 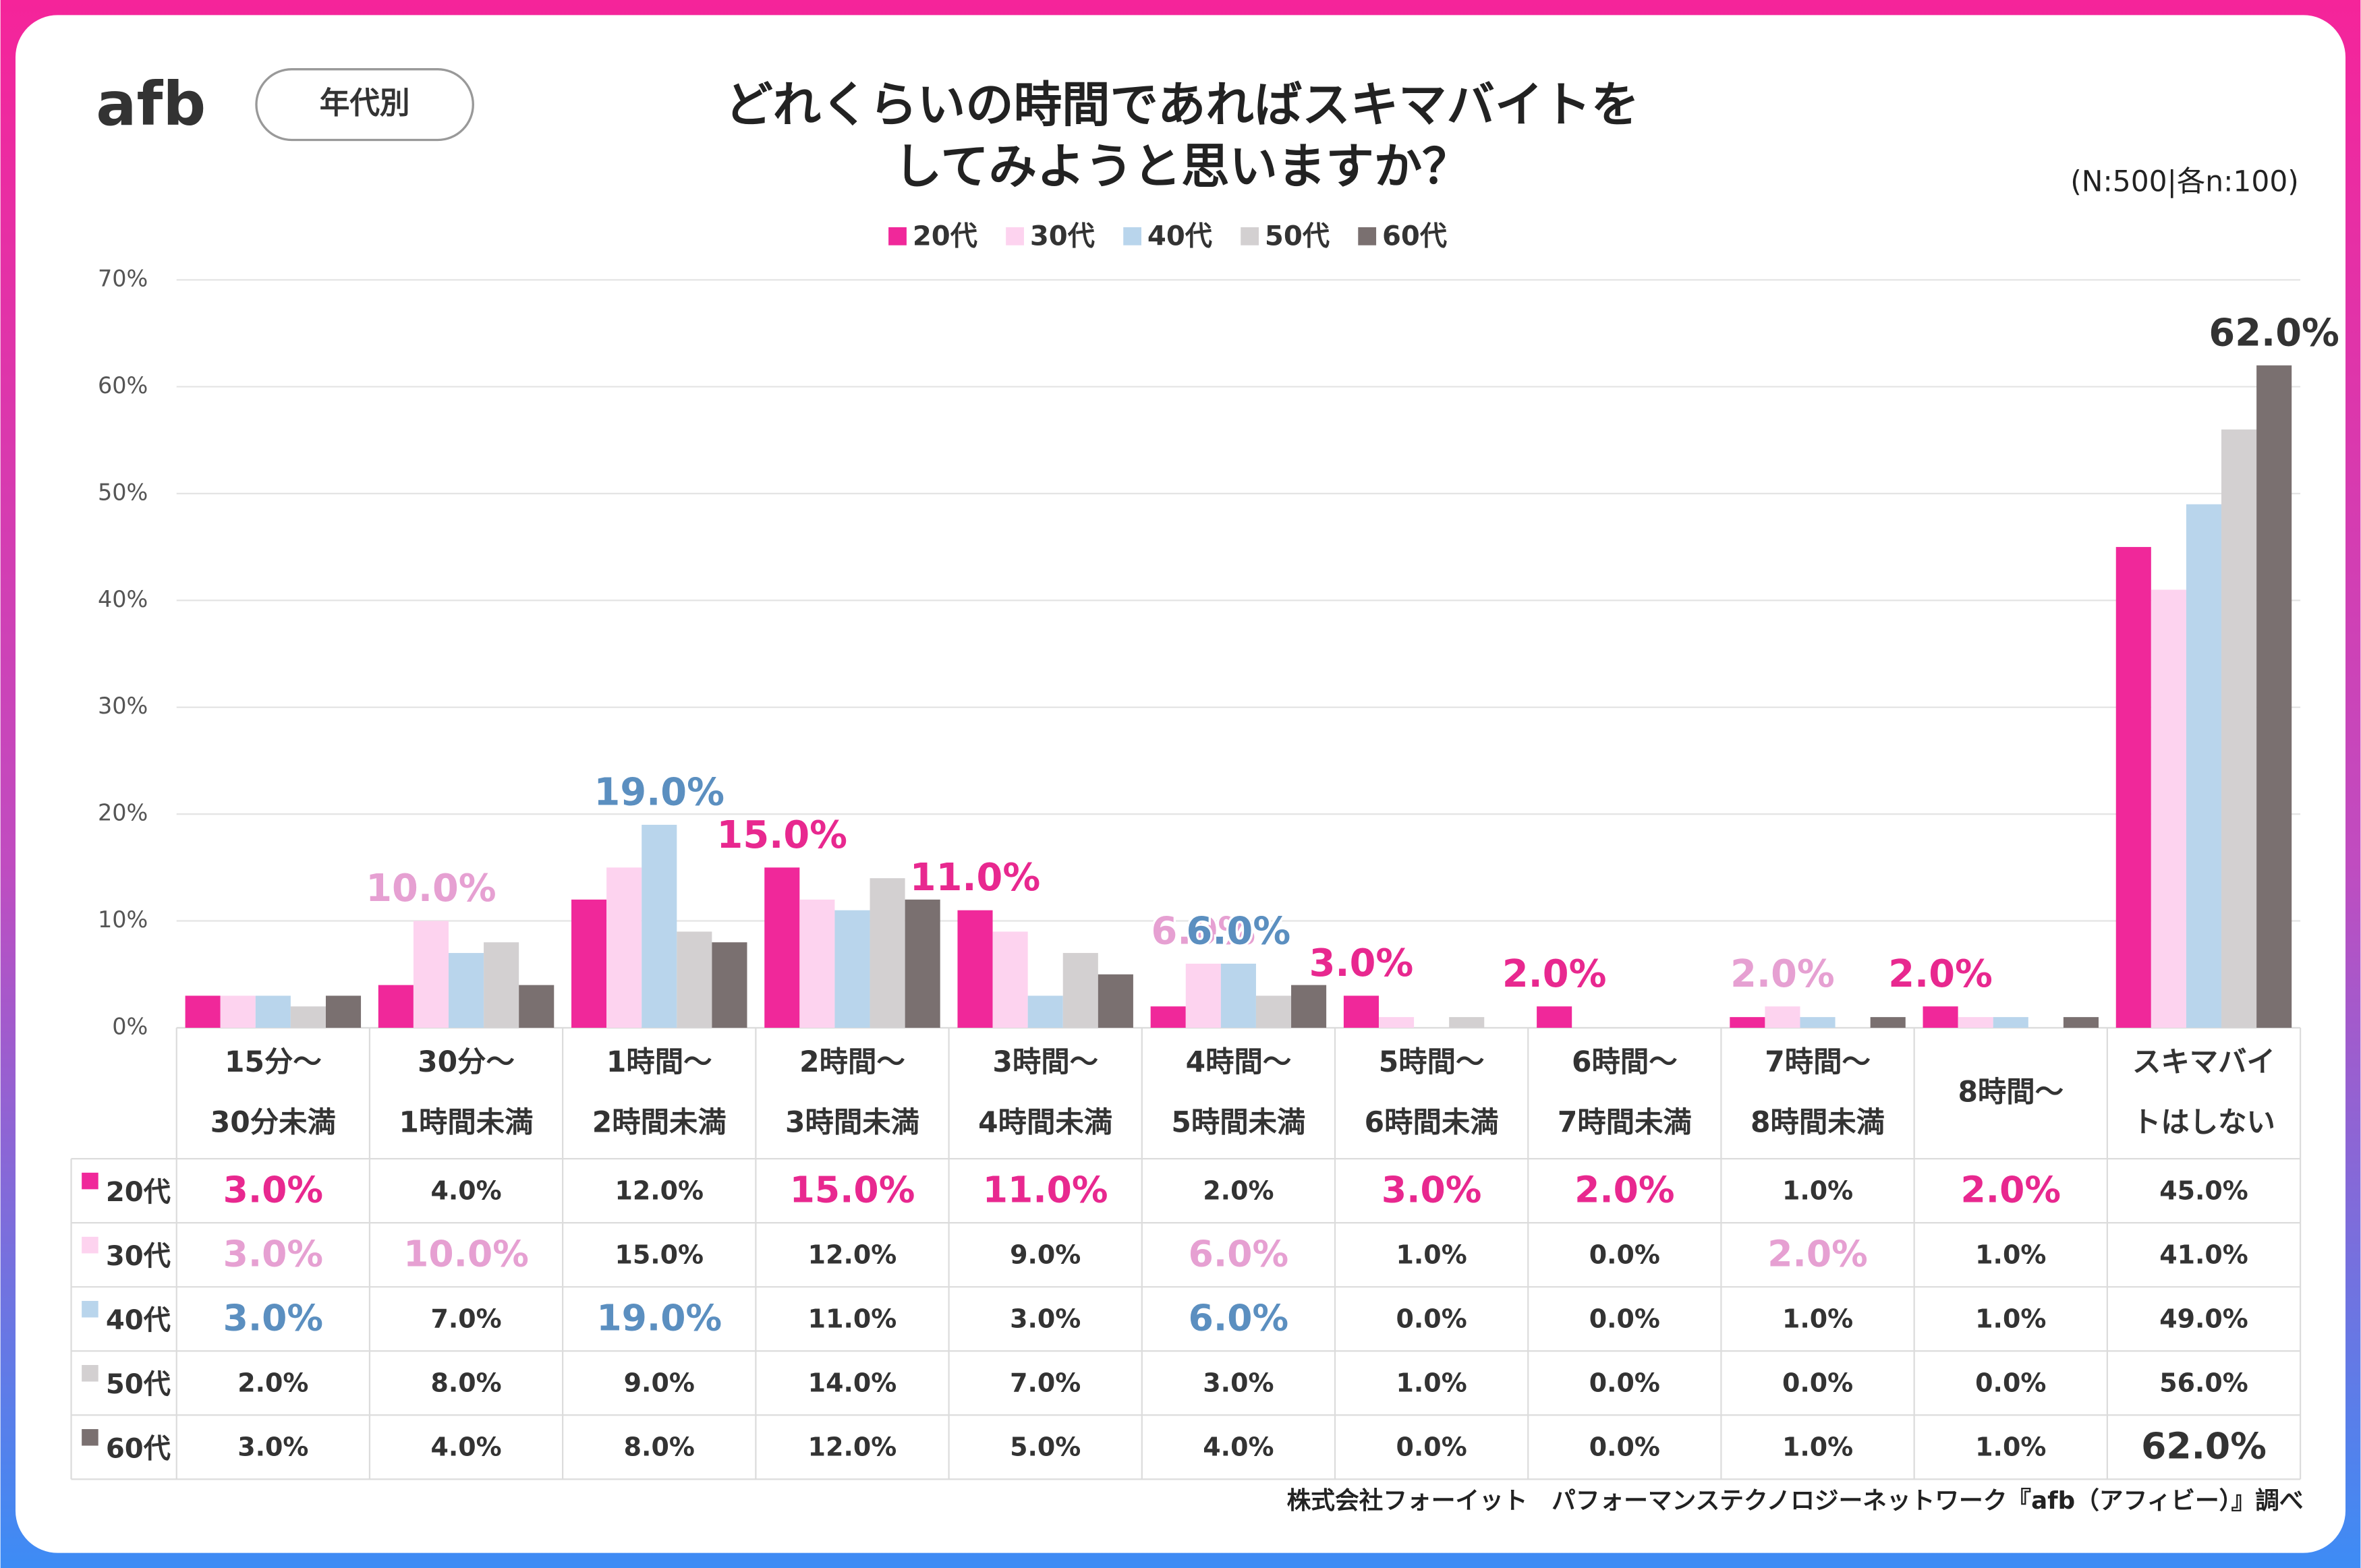 I want to click on table-cell: 10.0%, so click(x=466, y=1254).